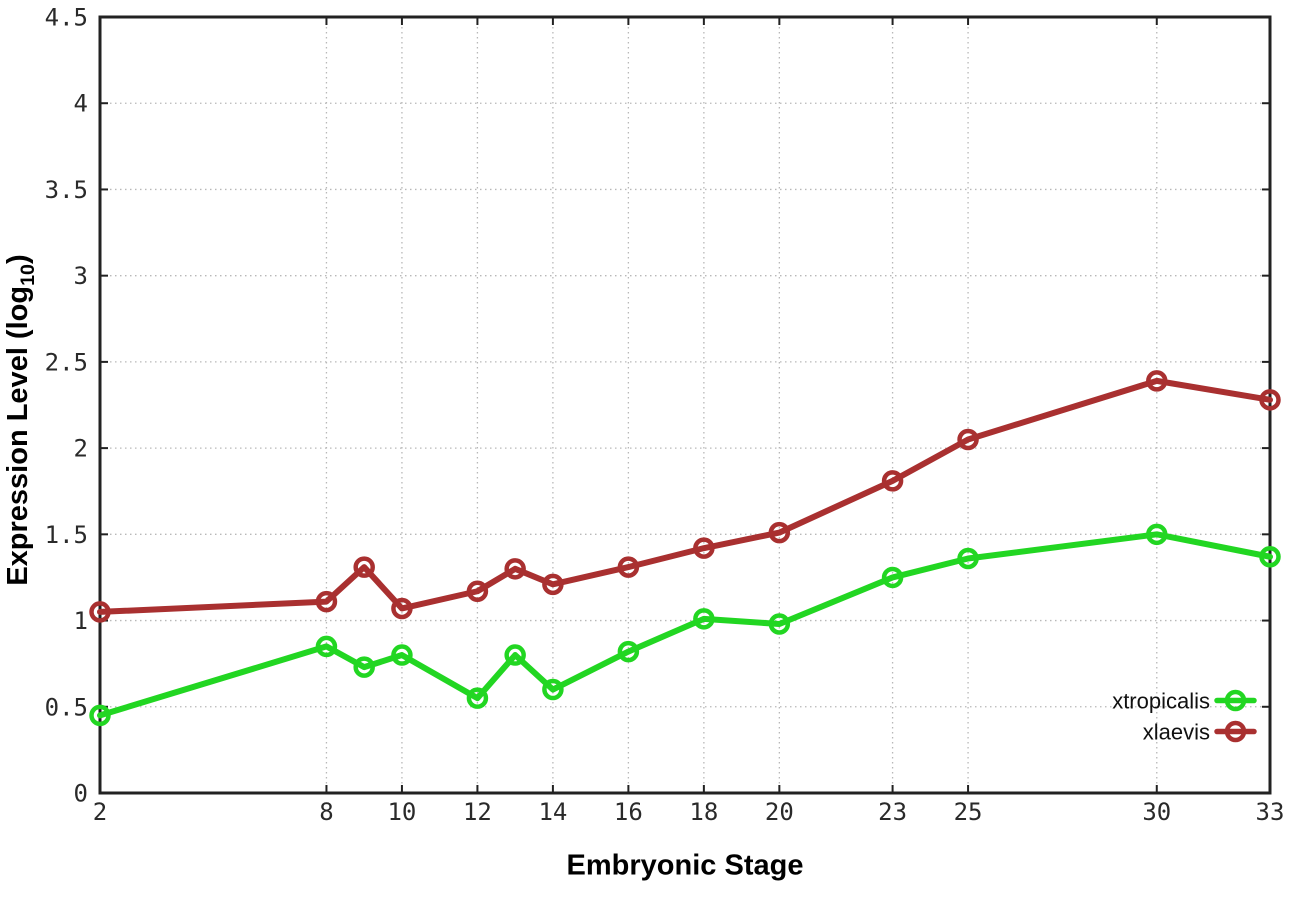  I want to click on x-tick-label: 20, so click(779, 812).